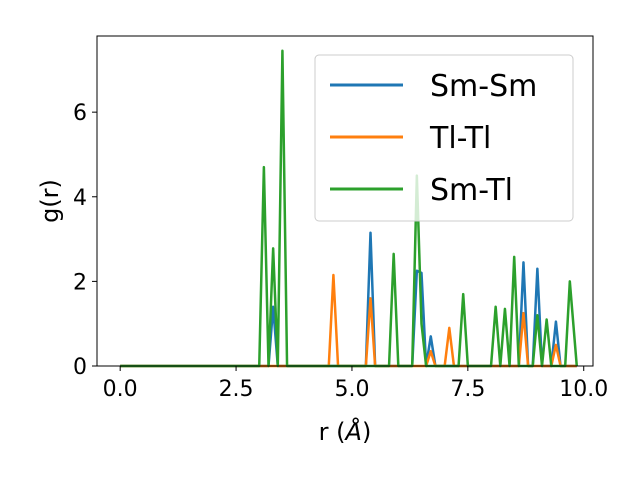  I want to click on x-tick-label: 5.0, so click(351, 389).